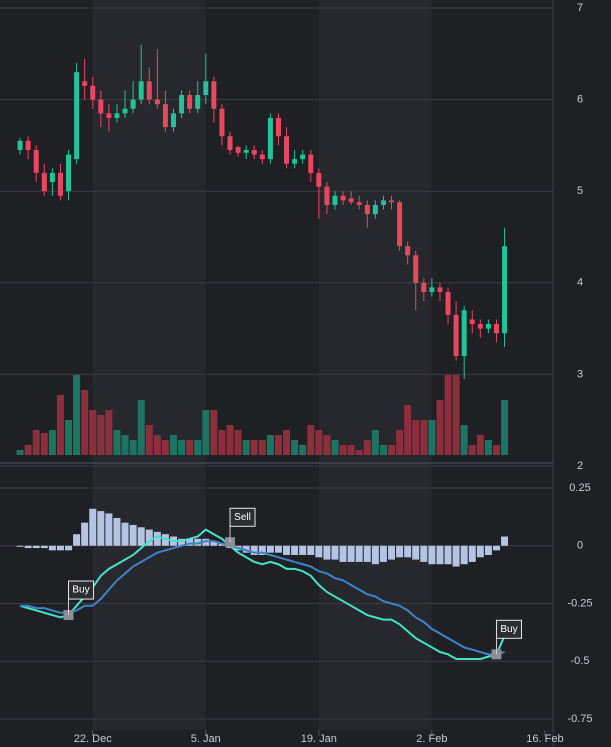 The height and width of the screenshot is (747, 611). I want to click on annotation-label: Sell, so click(242, 517).